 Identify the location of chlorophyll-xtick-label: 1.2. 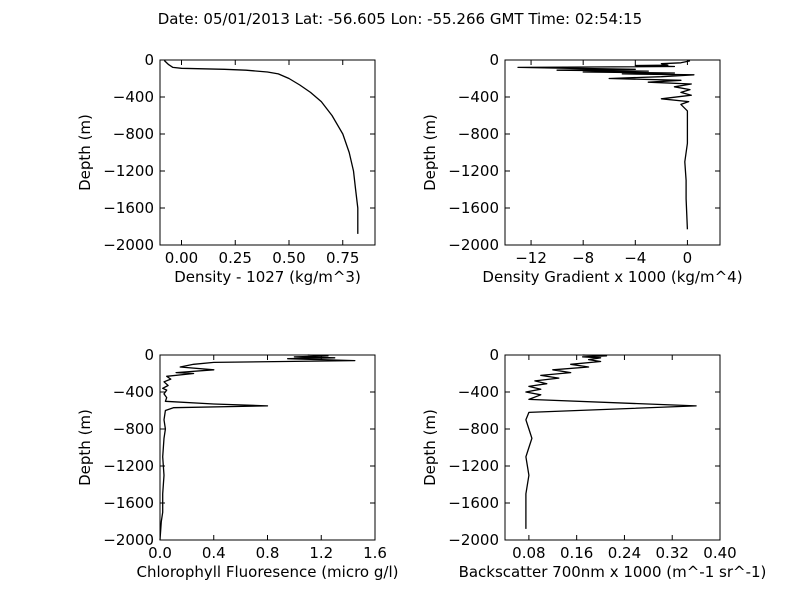
(321, 553).